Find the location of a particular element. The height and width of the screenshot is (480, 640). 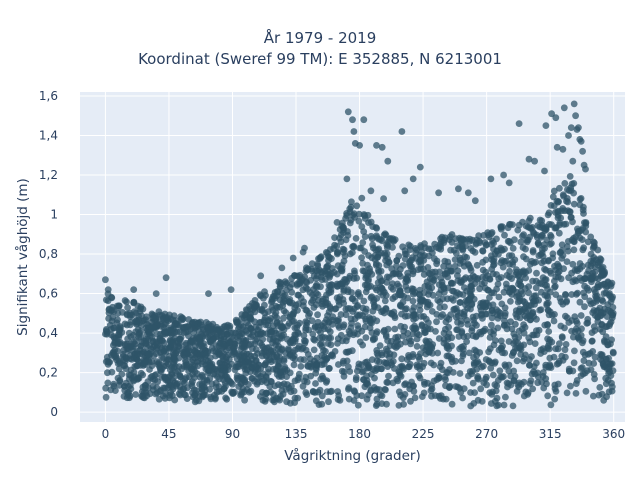

y-tick-label: 0,2 is located at coordinates (48, 373).